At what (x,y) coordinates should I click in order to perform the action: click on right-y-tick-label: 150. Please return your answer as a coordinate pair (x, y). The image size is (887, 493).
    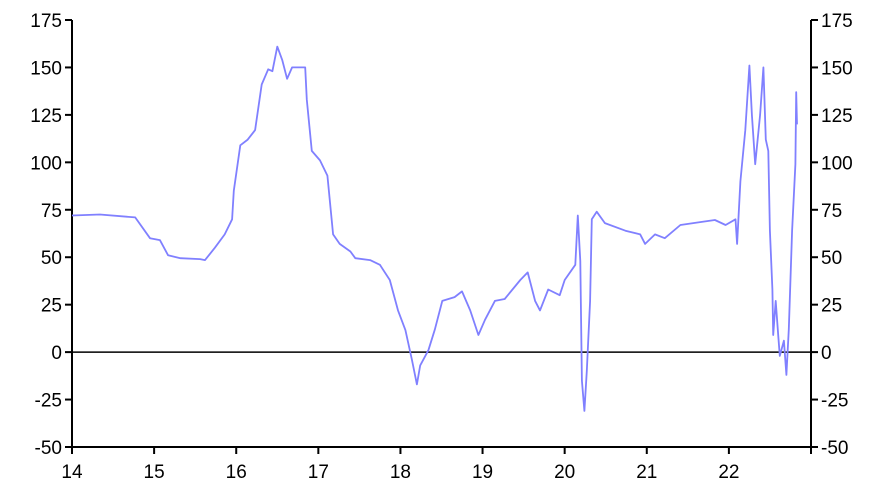
    Looking at the image, I should click on (837, 68).